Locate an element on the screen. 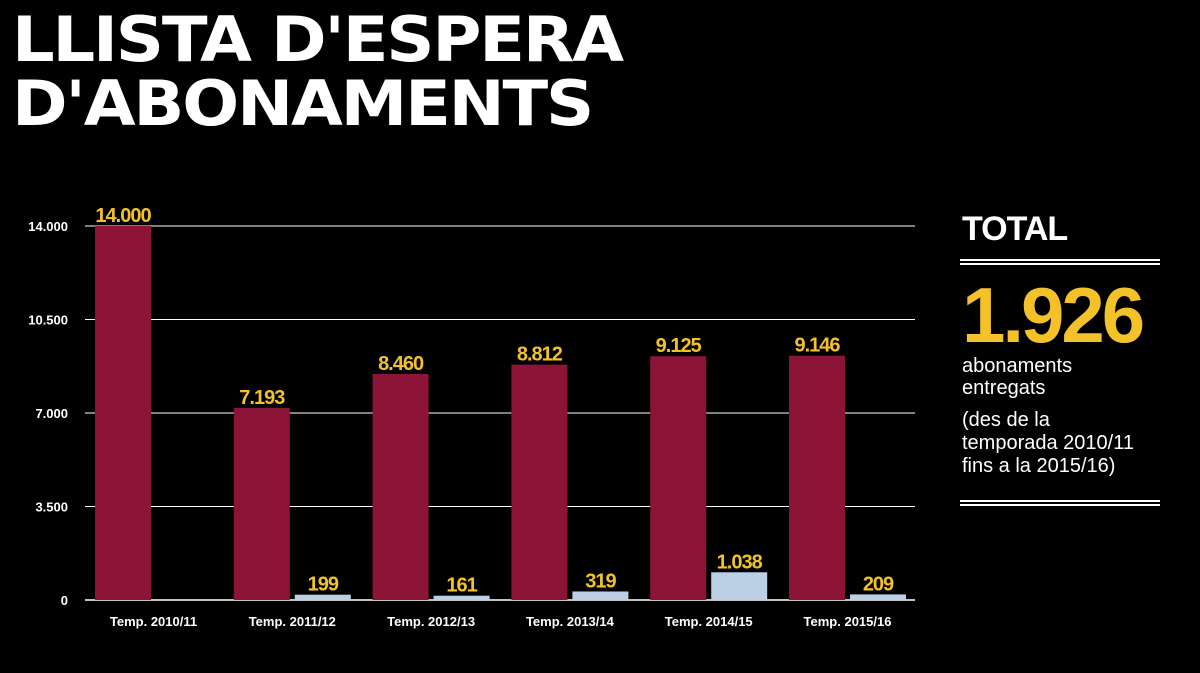  data-label: 1.038 is located at coordinates (740, 562).